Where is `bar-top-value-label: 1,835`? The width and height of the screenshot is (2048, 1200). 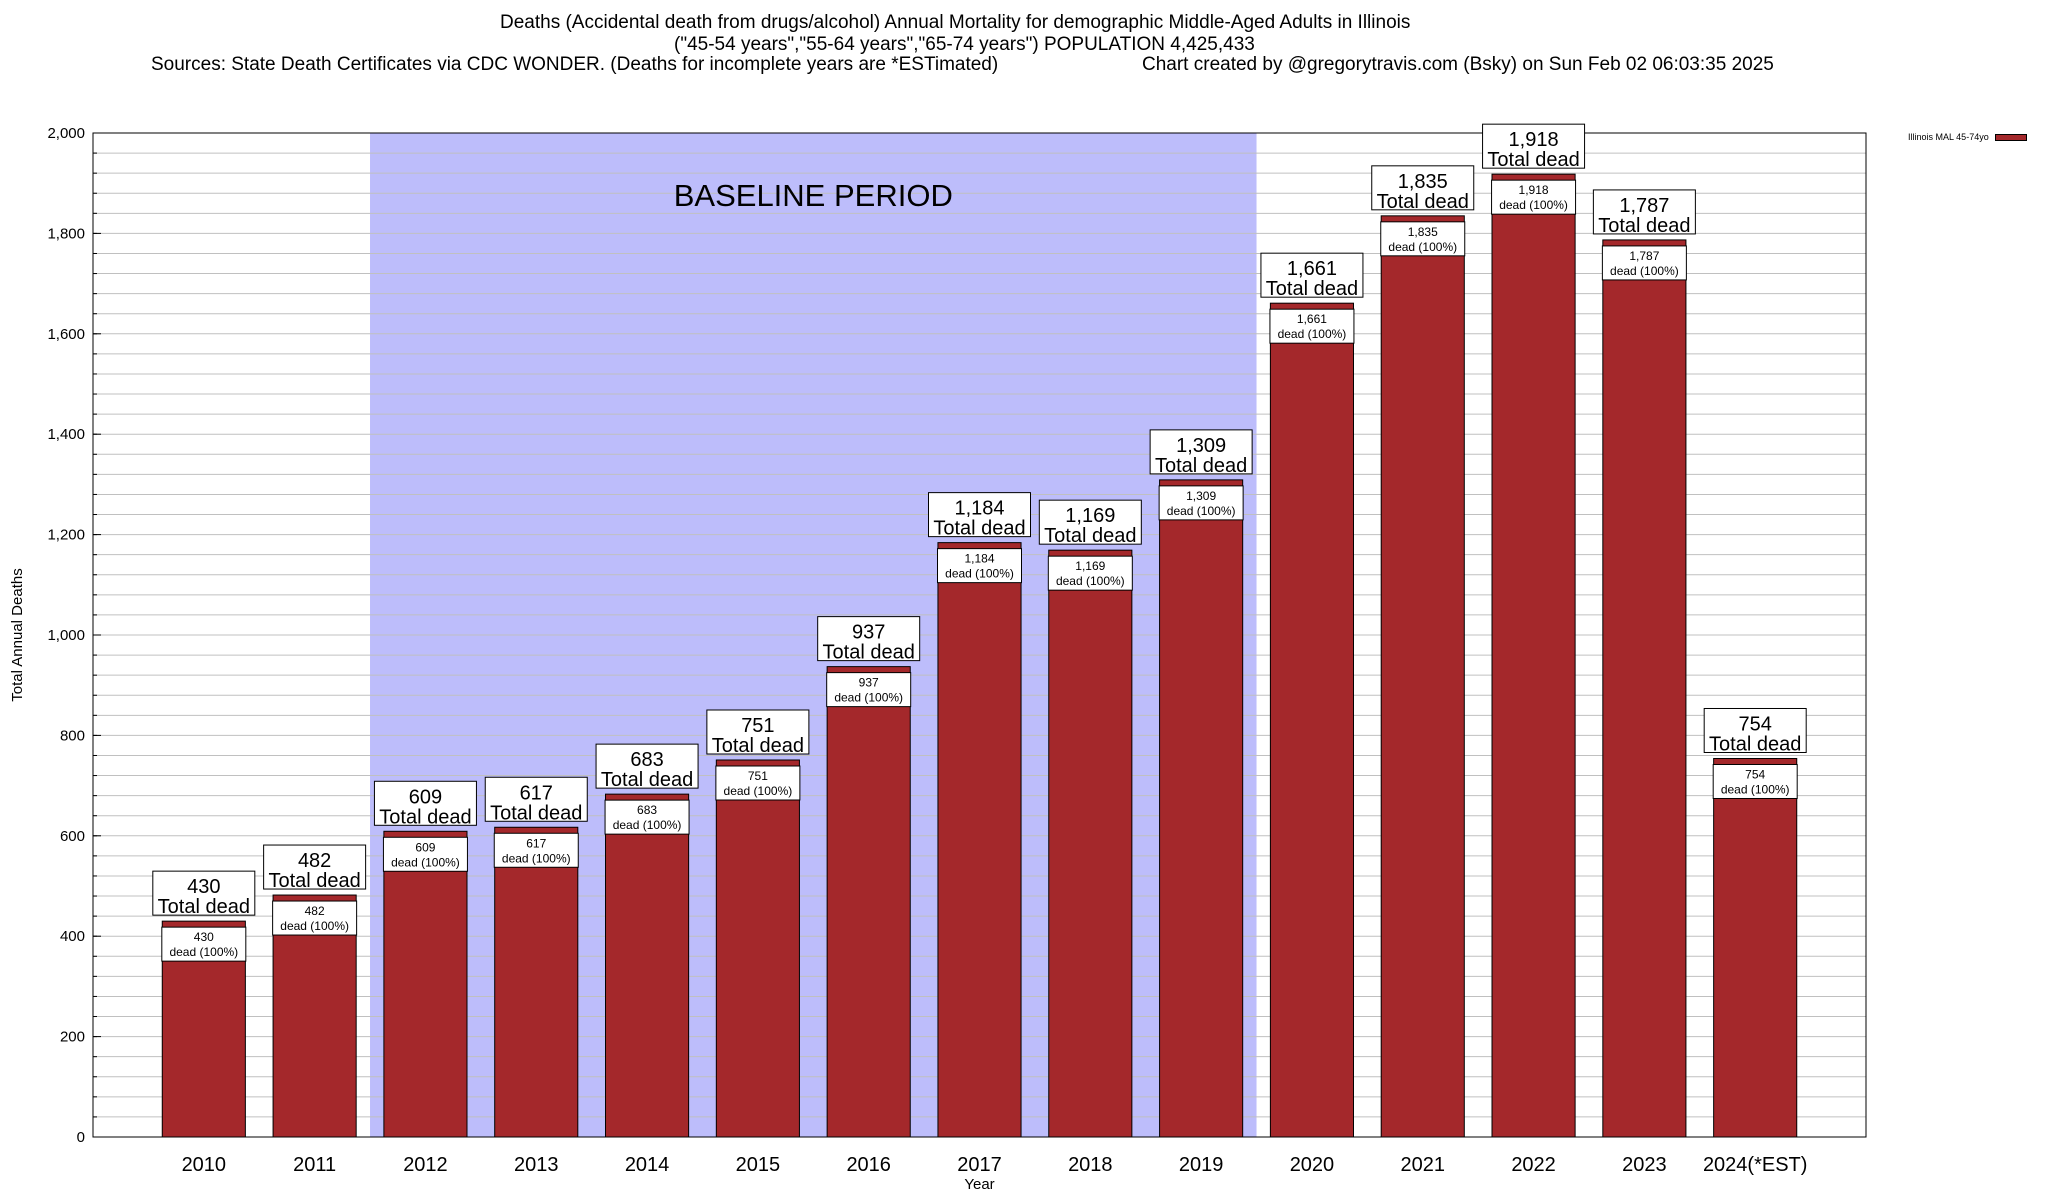
bar-top-value-label: 1,835 is located at coordinates (1423, 182).